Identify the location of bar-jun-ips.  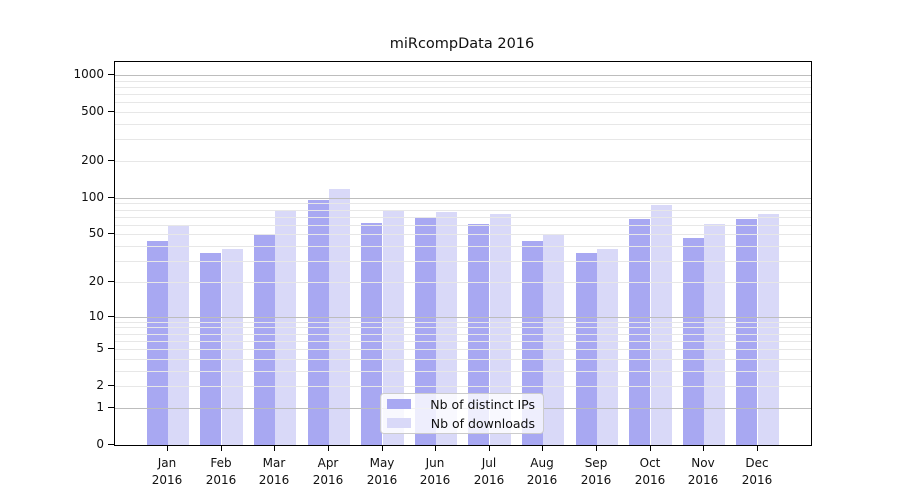
(425, 331).